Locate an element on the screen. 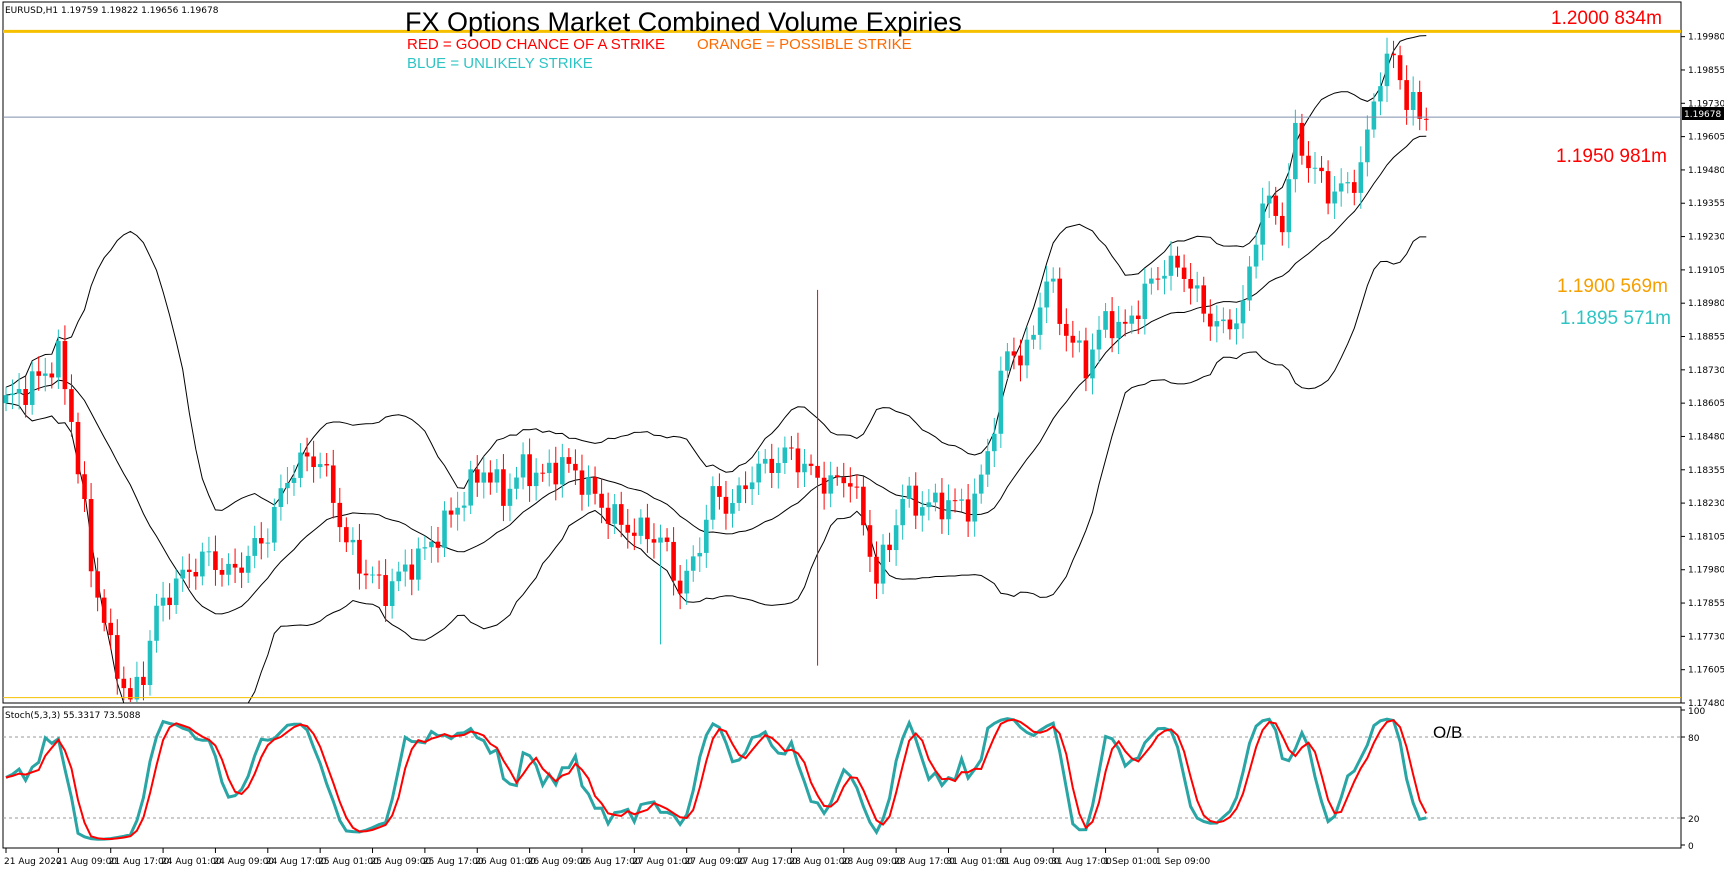  price-tick-label: 1.19105 is located at coordinates (1706, 271).